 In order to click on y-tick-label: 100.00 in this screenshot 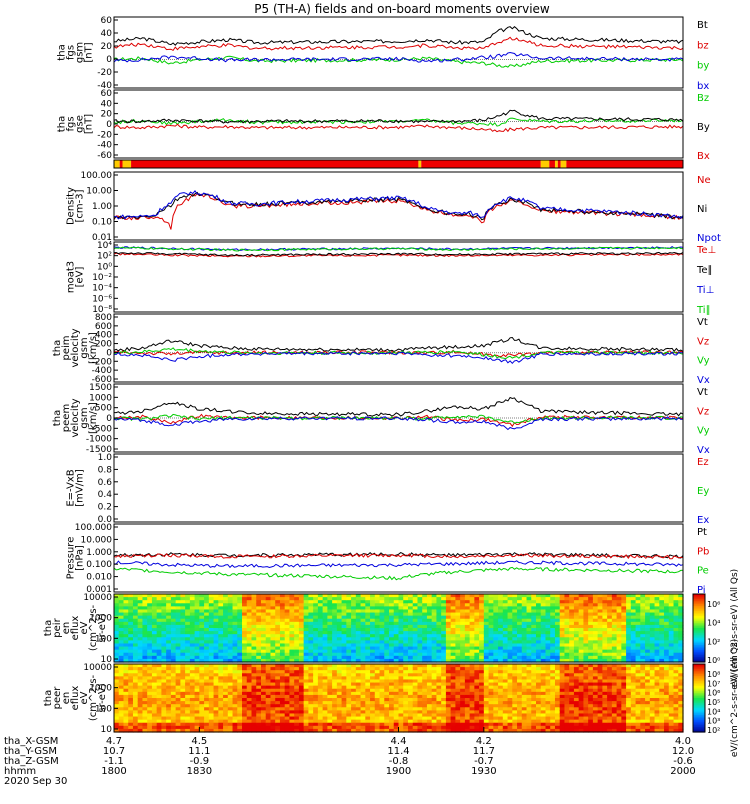, I will do `click(97, 176)`.